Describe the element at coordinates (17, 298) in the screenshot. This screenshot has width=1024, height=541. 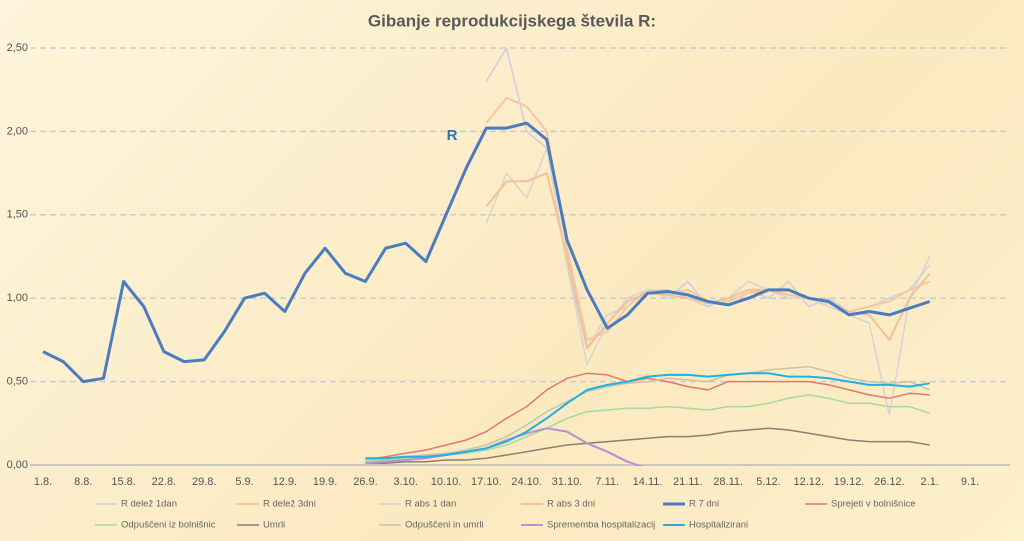
I see `y-tick-label: 1,00` at that location.